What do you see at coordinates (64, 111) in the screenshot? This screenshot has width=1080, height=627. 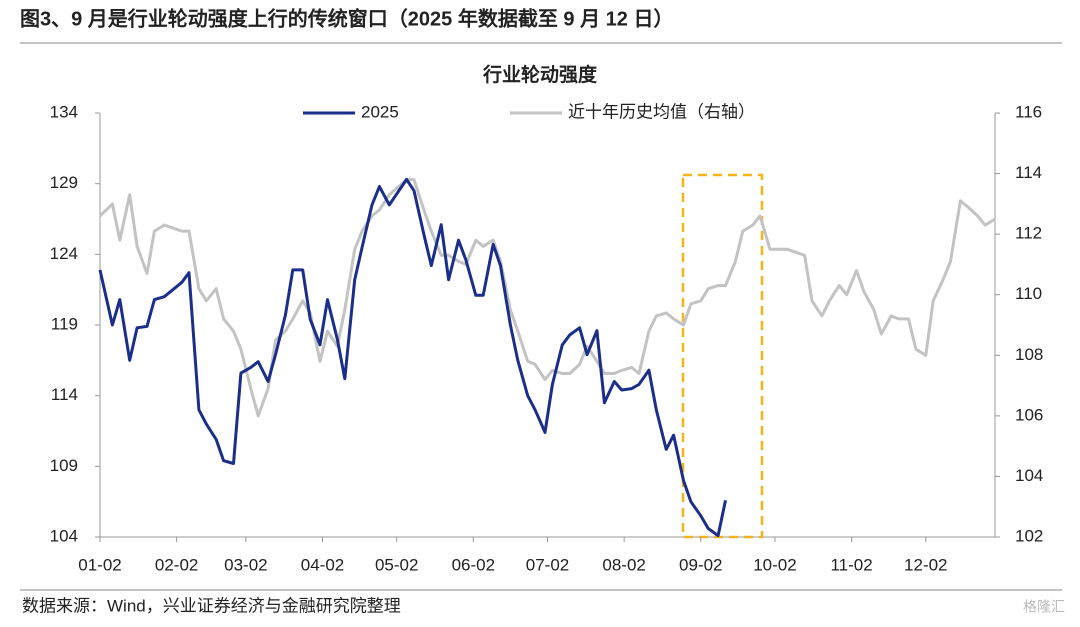 I see `y-tick-label: 134` at bounding box center [64, 111].